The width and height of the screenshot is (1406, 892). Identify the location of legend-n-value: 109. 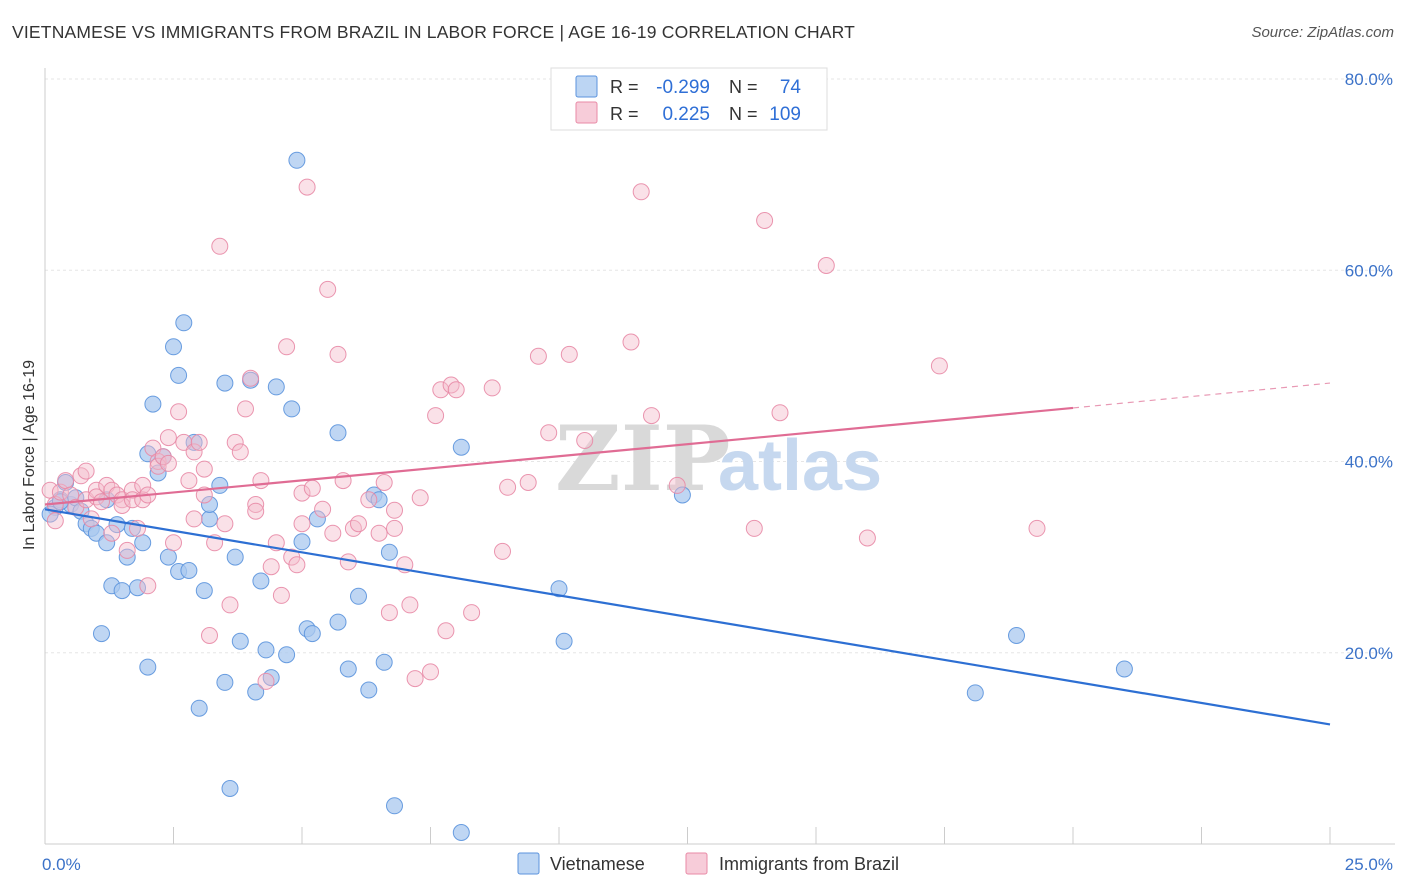
(785, 114).